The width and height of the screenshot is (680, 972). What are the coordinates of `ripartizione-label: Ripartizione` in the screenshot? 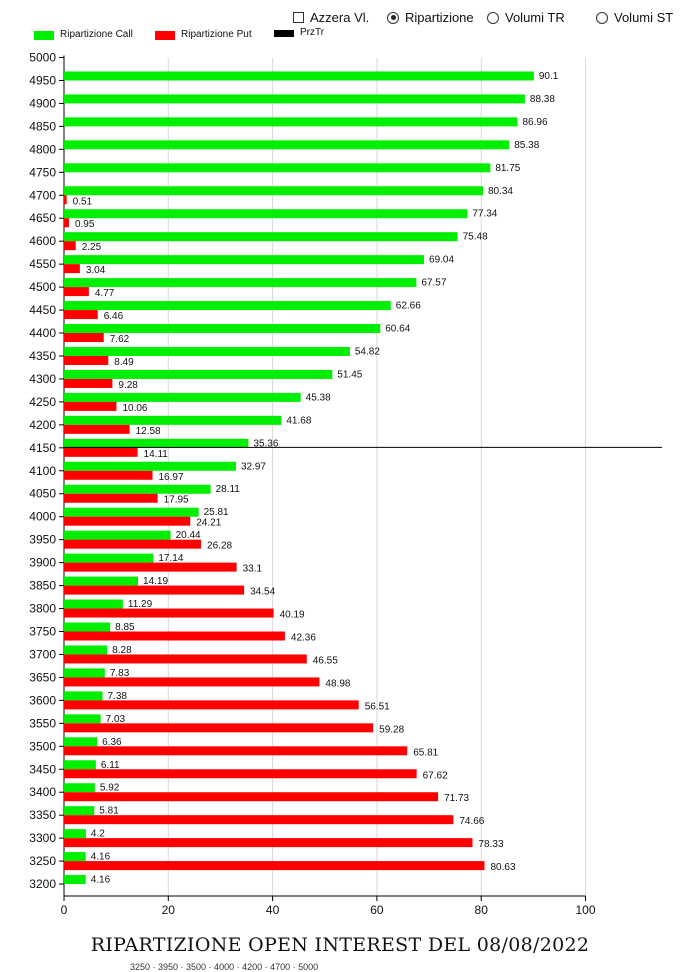 It's located at (439, 17).